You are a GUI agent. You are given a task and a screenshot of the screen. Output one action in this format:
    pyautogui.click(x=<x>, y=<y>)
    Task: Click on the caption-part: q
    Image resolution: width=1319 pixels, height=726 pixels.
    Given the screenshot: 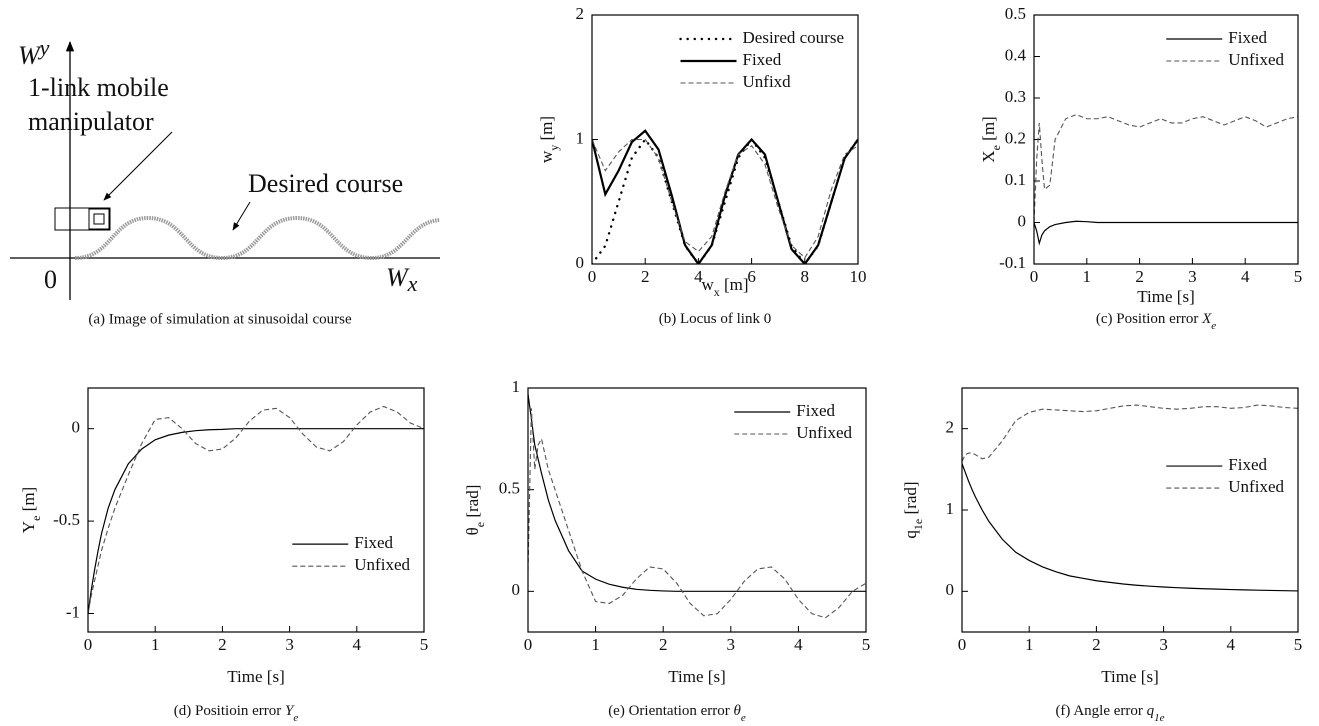 What is the action you would take?
    pyautogui.click(x=1151, y=711)
    